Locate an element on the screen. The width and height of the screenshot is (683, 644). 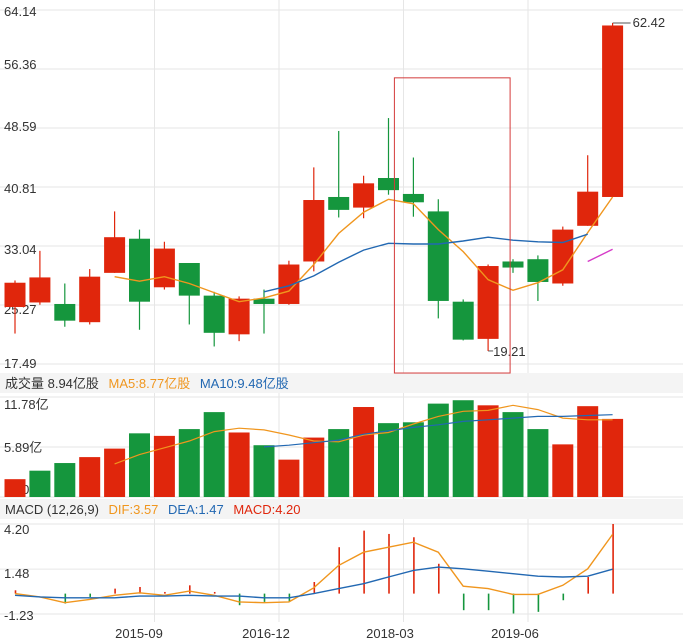
price-tick-label: 40.81 is located at coordinates (20, 188).